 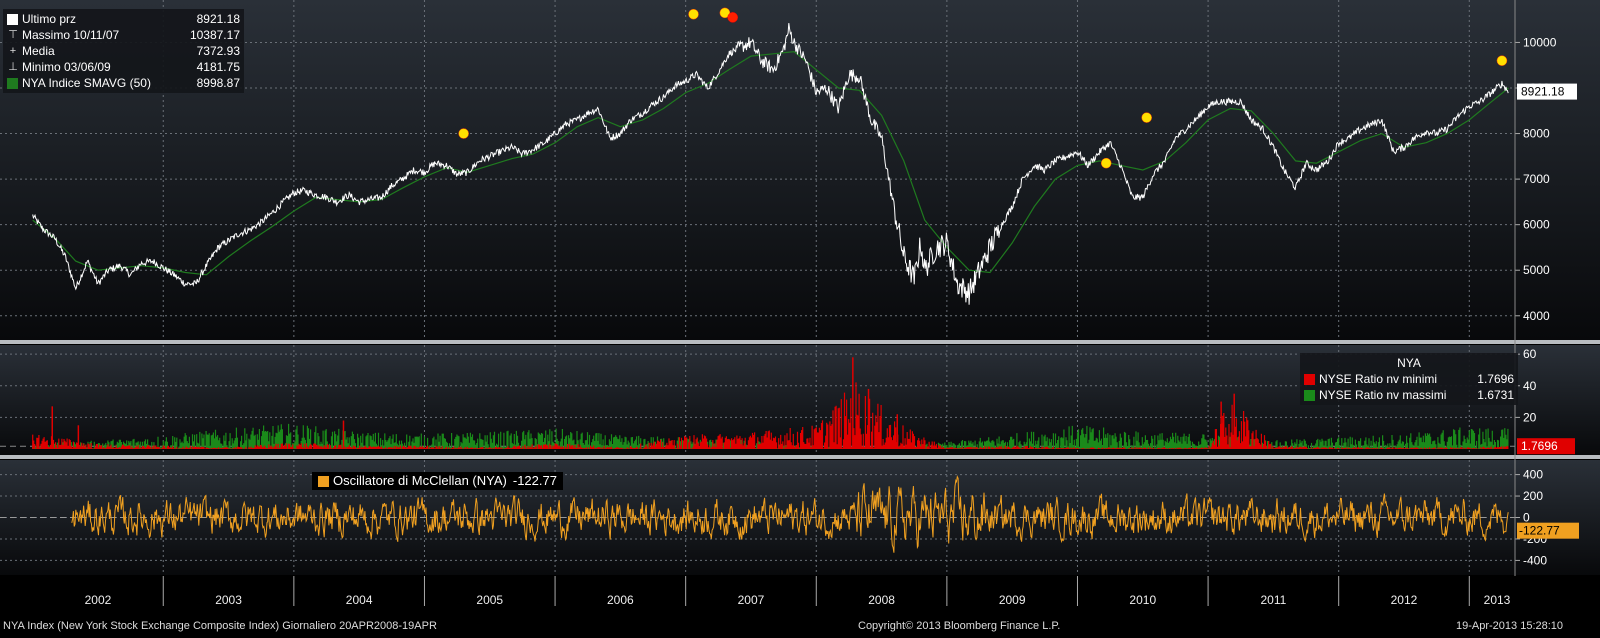 I want to click on legend-row-new-highs: NYSE Ratio nv massimi 1.6731, so click(x=1409, y=395).